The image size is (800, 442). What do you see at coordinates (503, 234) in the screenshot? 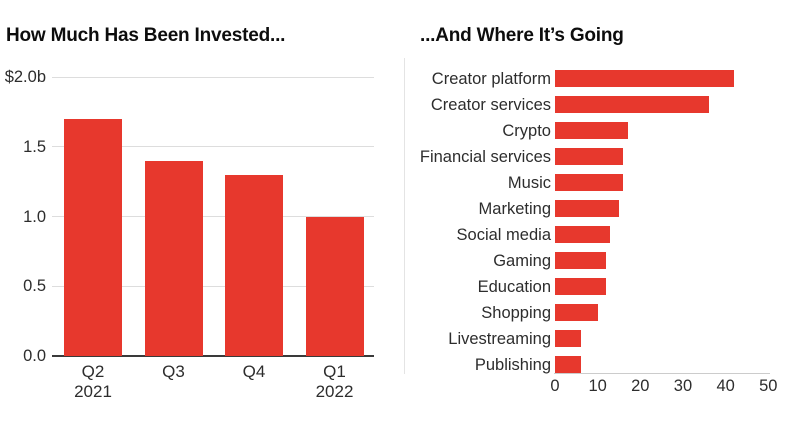
I see `category-label-social-media: Social media` at bounding box center [503, 234].